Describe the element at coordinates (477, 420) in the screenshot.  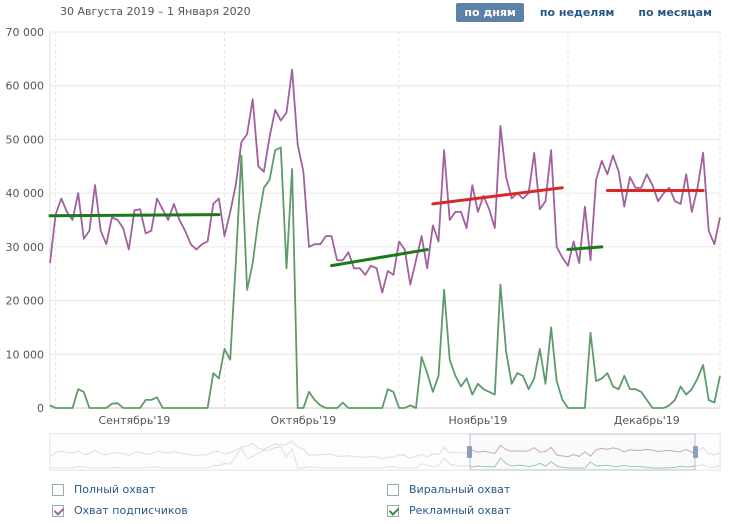
I see `x-month-label: Ноябрь'19` at that location.